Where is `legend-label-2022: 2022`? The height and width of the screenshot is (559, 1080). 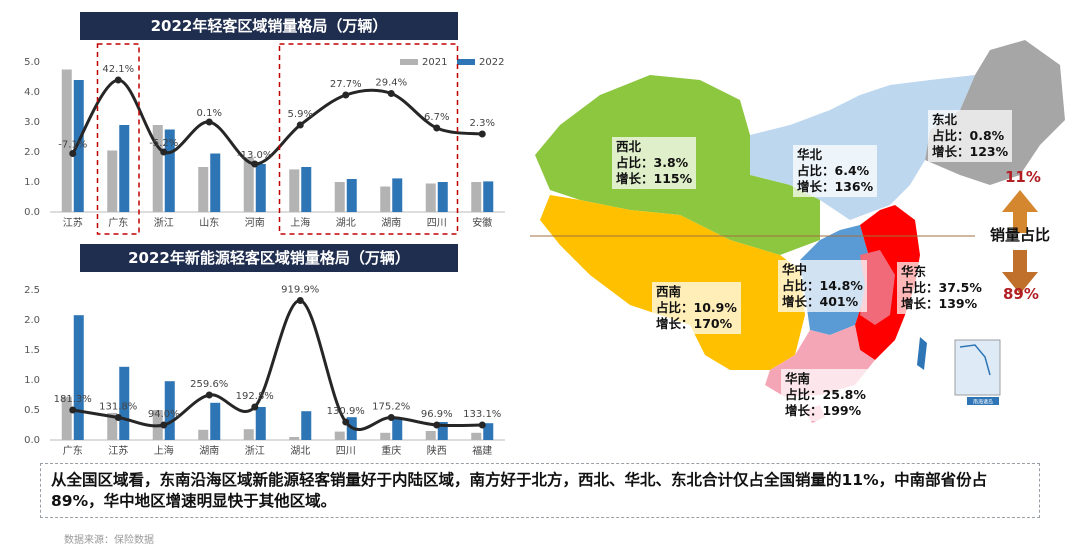 legend-label-2022: 2022 is located at coordinates (492, 62).